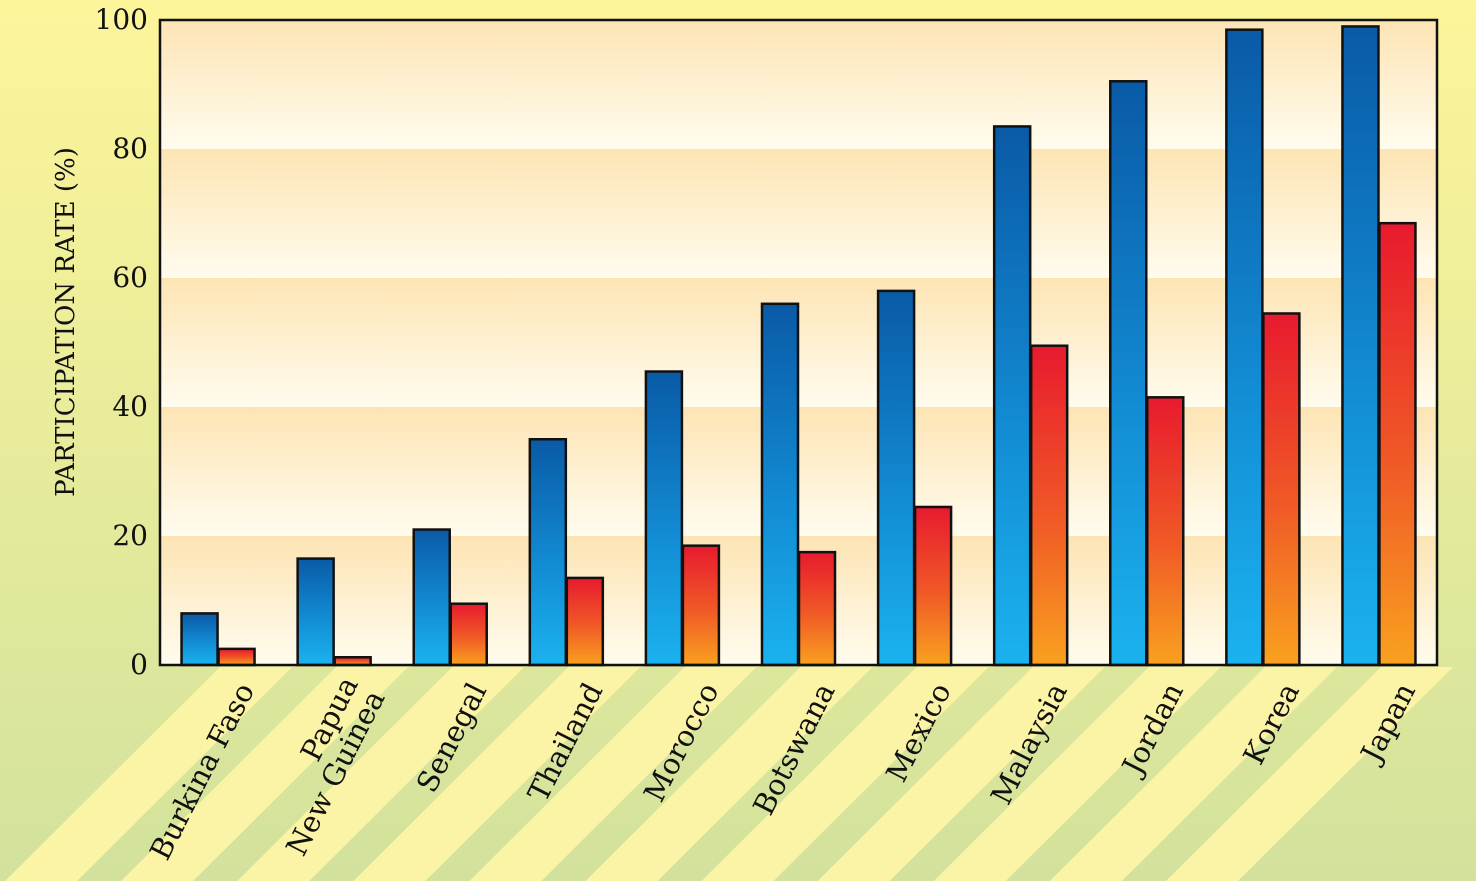  What do you see at coordinates (130, 406) in the screenshot?
I see `y-tick-label: 40` at bounding box center [130, 406].